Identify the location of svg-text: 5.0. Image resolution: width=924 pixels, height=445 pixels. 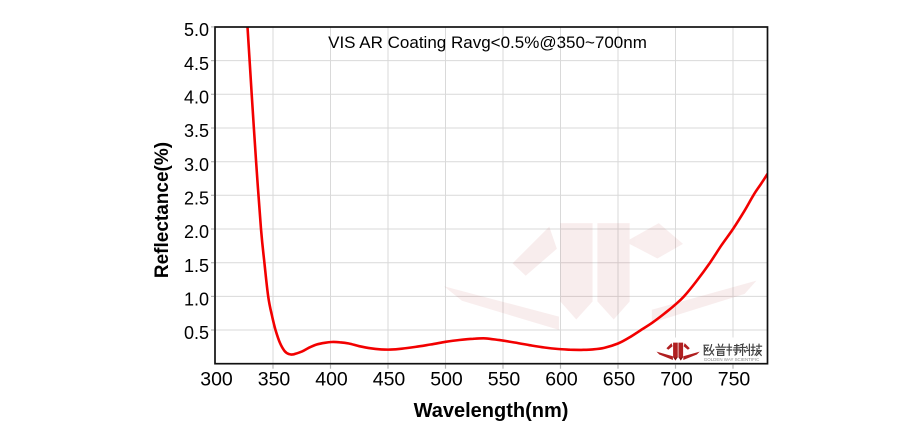
(196, 30).